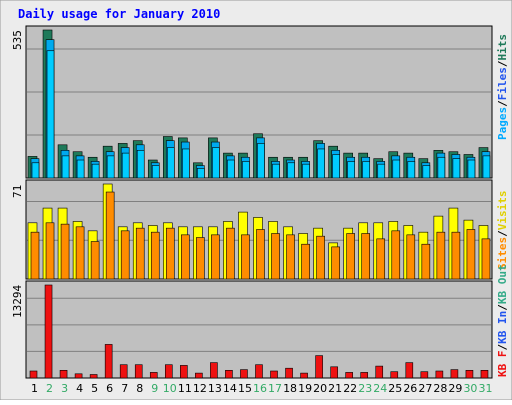 The height and width of the screenshot is (405, 512). Describe the element at coordinates (502, 103) in the screenshot. I see `legend-sep-1: /` at that location.